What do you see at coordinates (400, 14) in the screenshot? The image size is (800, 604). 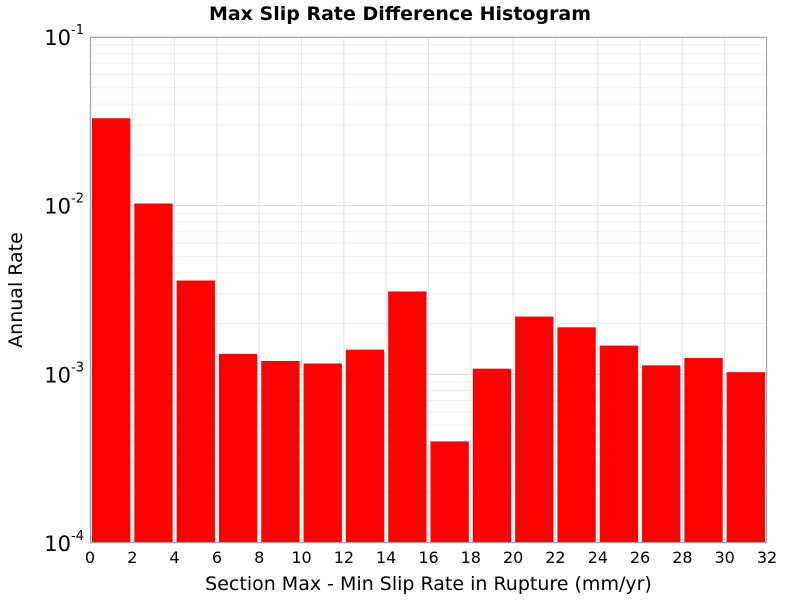 I see `chart-title: Max Slip Rate Difference Histogram` at bounding box center [400, 14].